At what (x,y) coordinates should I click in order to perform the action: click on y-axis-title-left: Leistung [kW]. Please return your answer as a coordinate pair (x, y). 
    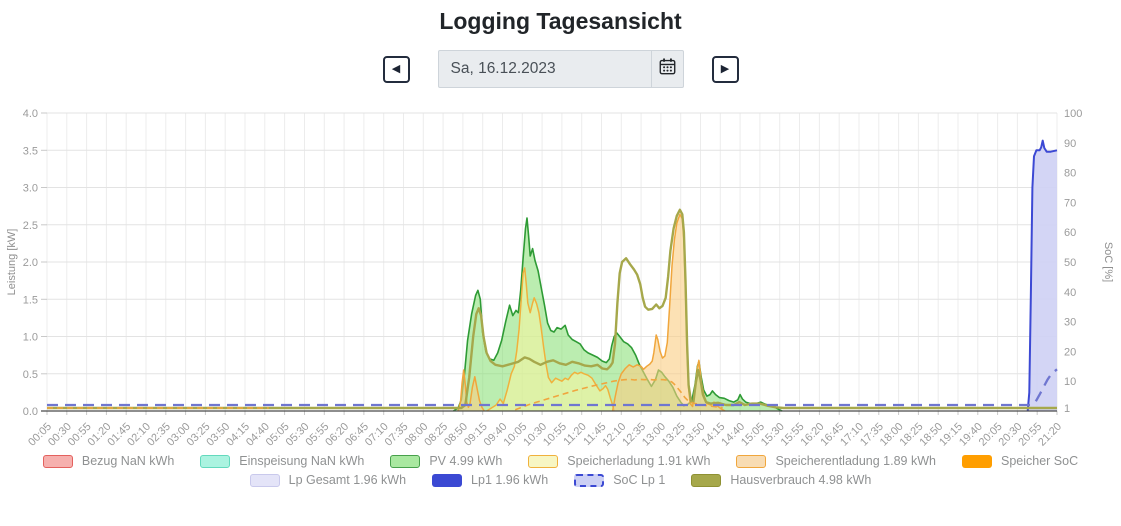
    Looking at the image, I should click on (12, 262).